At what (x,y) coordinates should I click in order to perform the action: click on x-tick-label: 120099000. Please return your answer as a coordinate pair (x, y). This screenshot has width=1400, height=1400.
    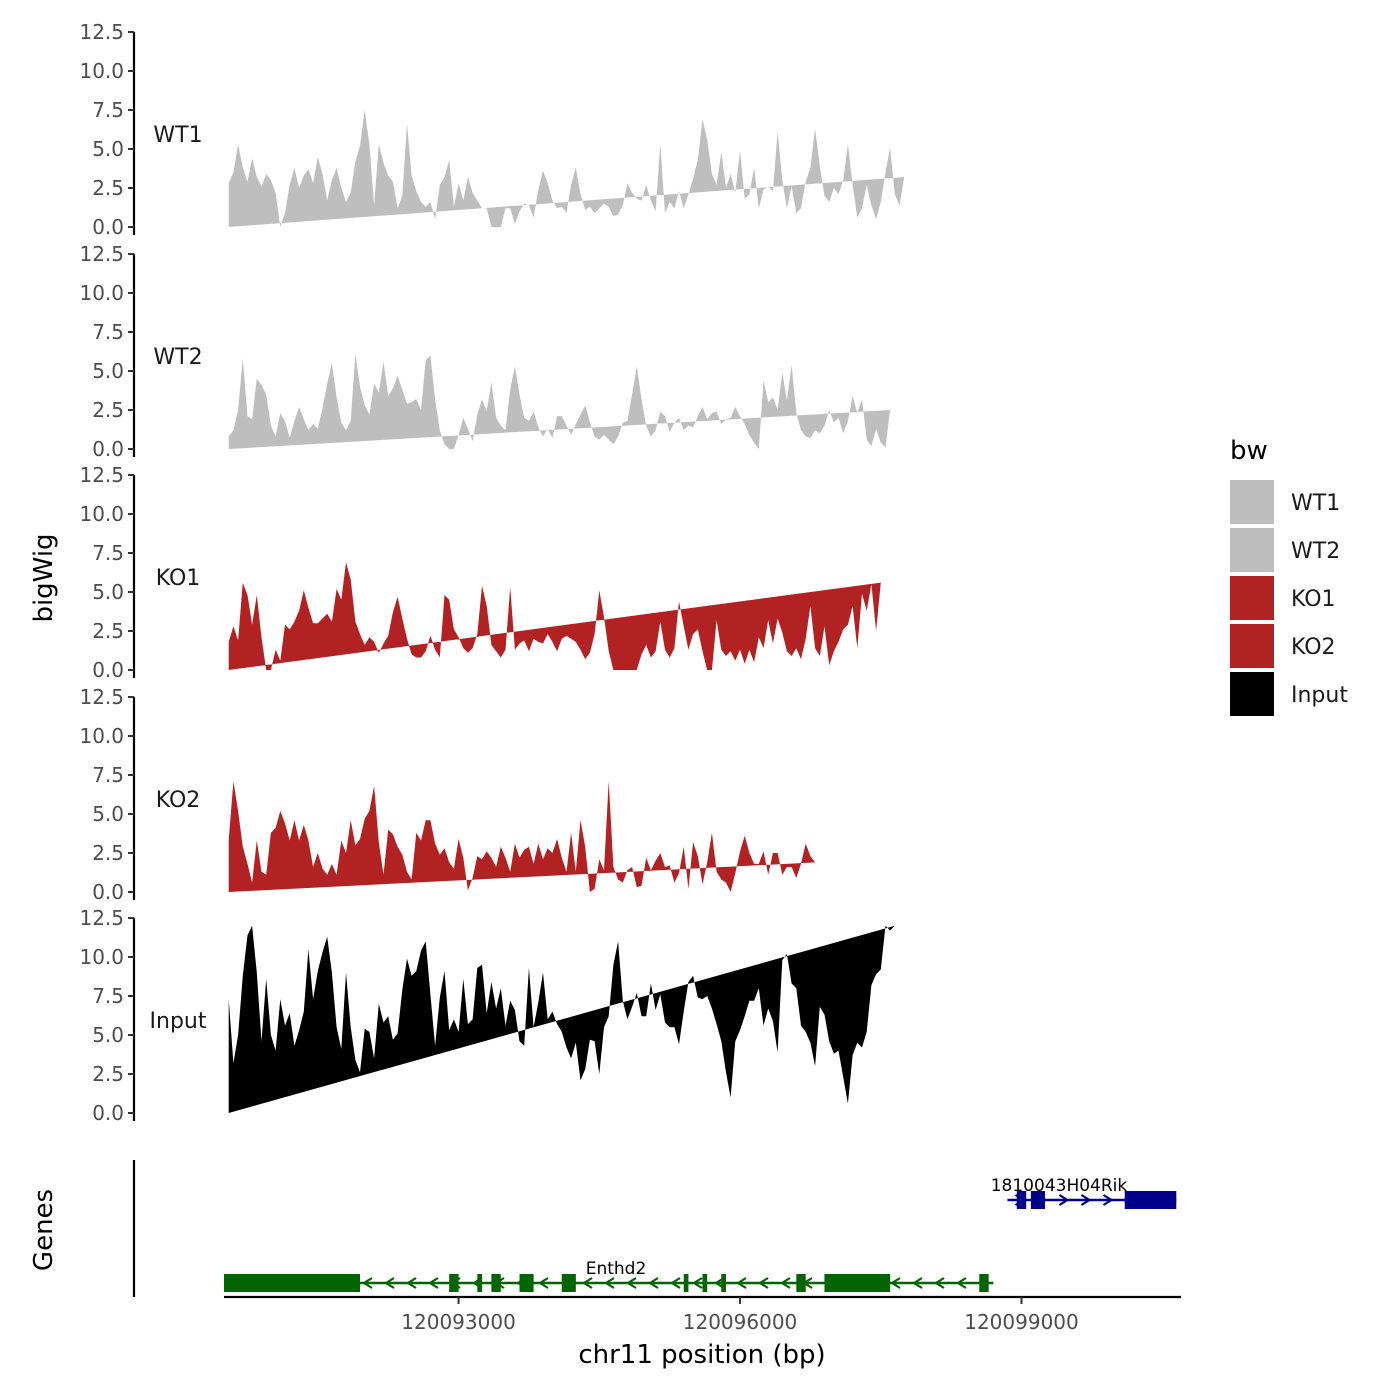
    Looking at the image, I should click on (1021, 1322).